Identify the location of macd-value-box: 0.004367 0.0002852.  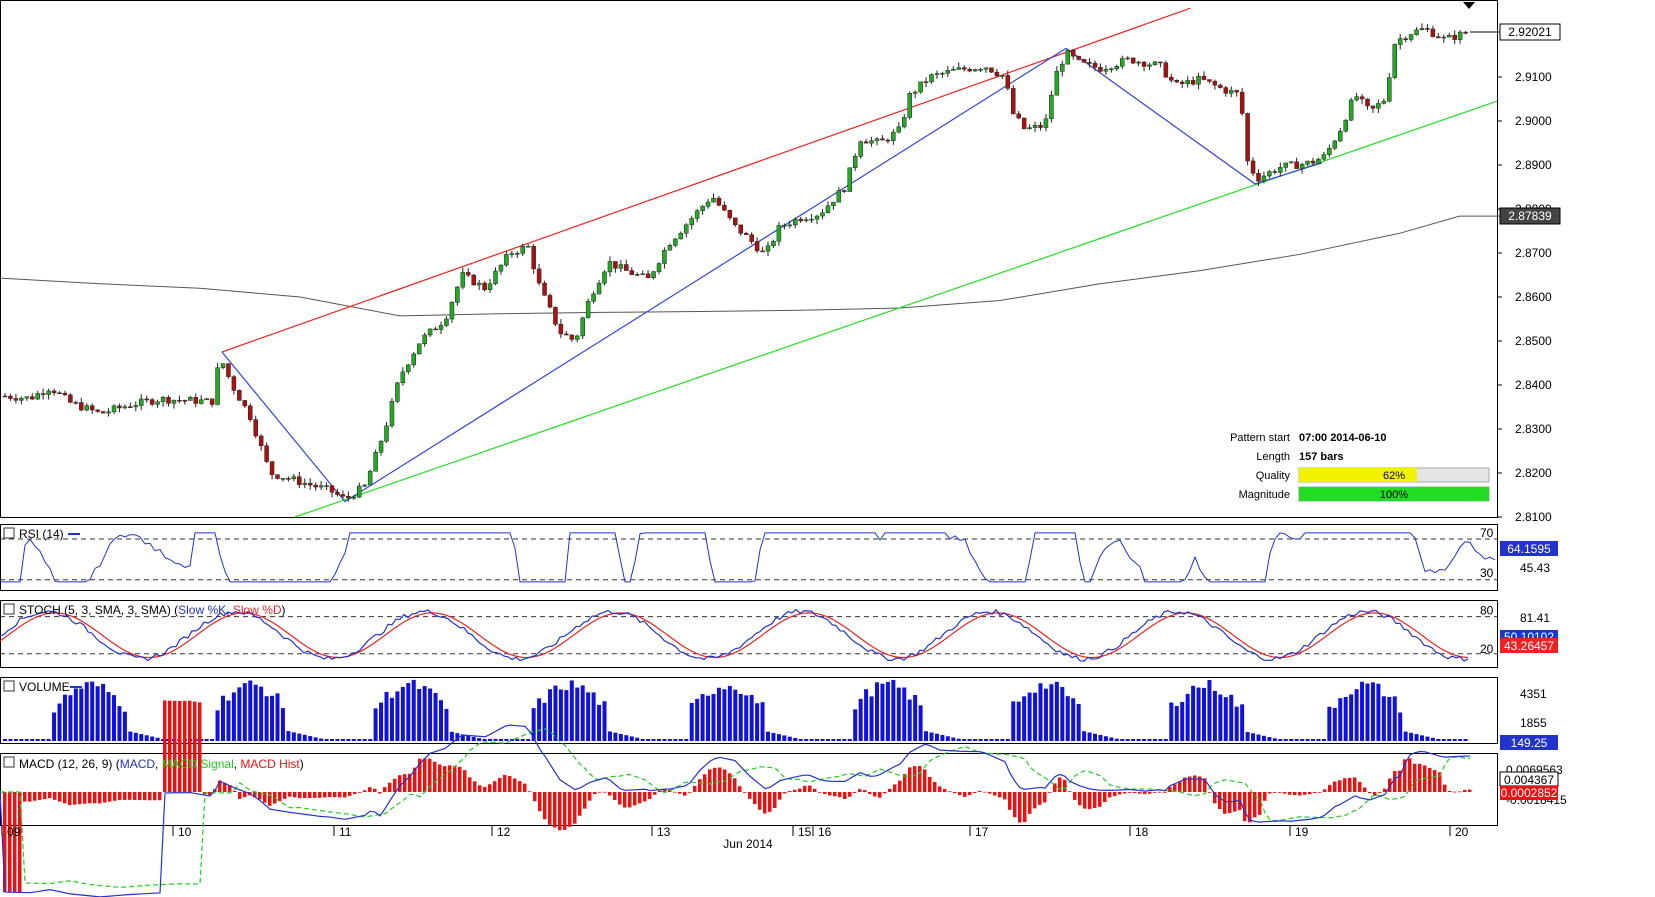
(1529, 785).